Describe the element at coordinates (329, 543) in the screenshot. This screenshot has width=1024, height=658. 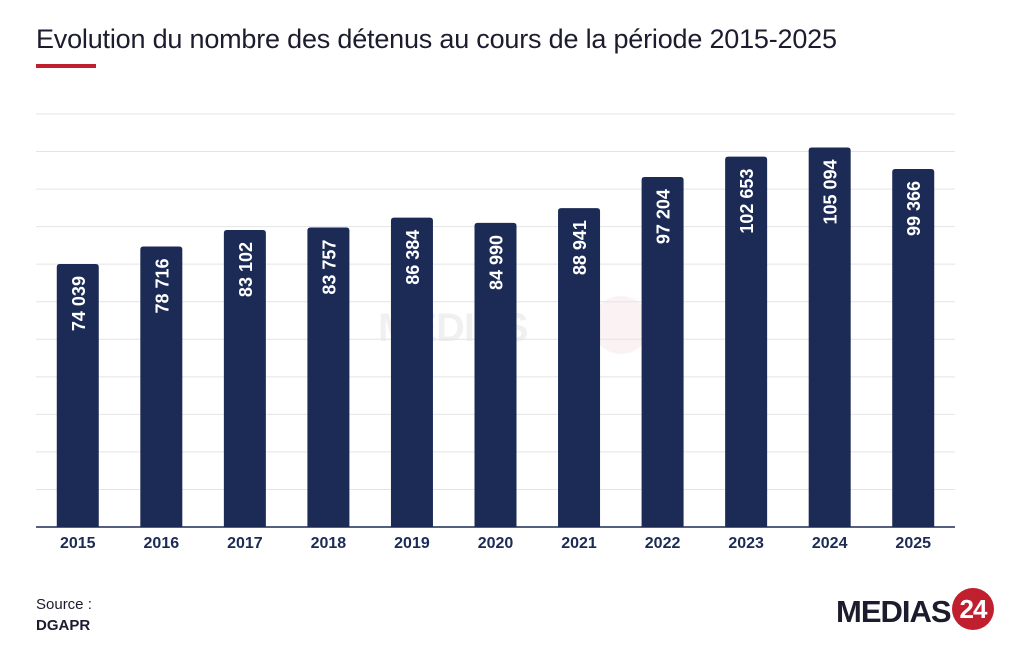
I see `x-tick-label-2018: 2018` at that location.